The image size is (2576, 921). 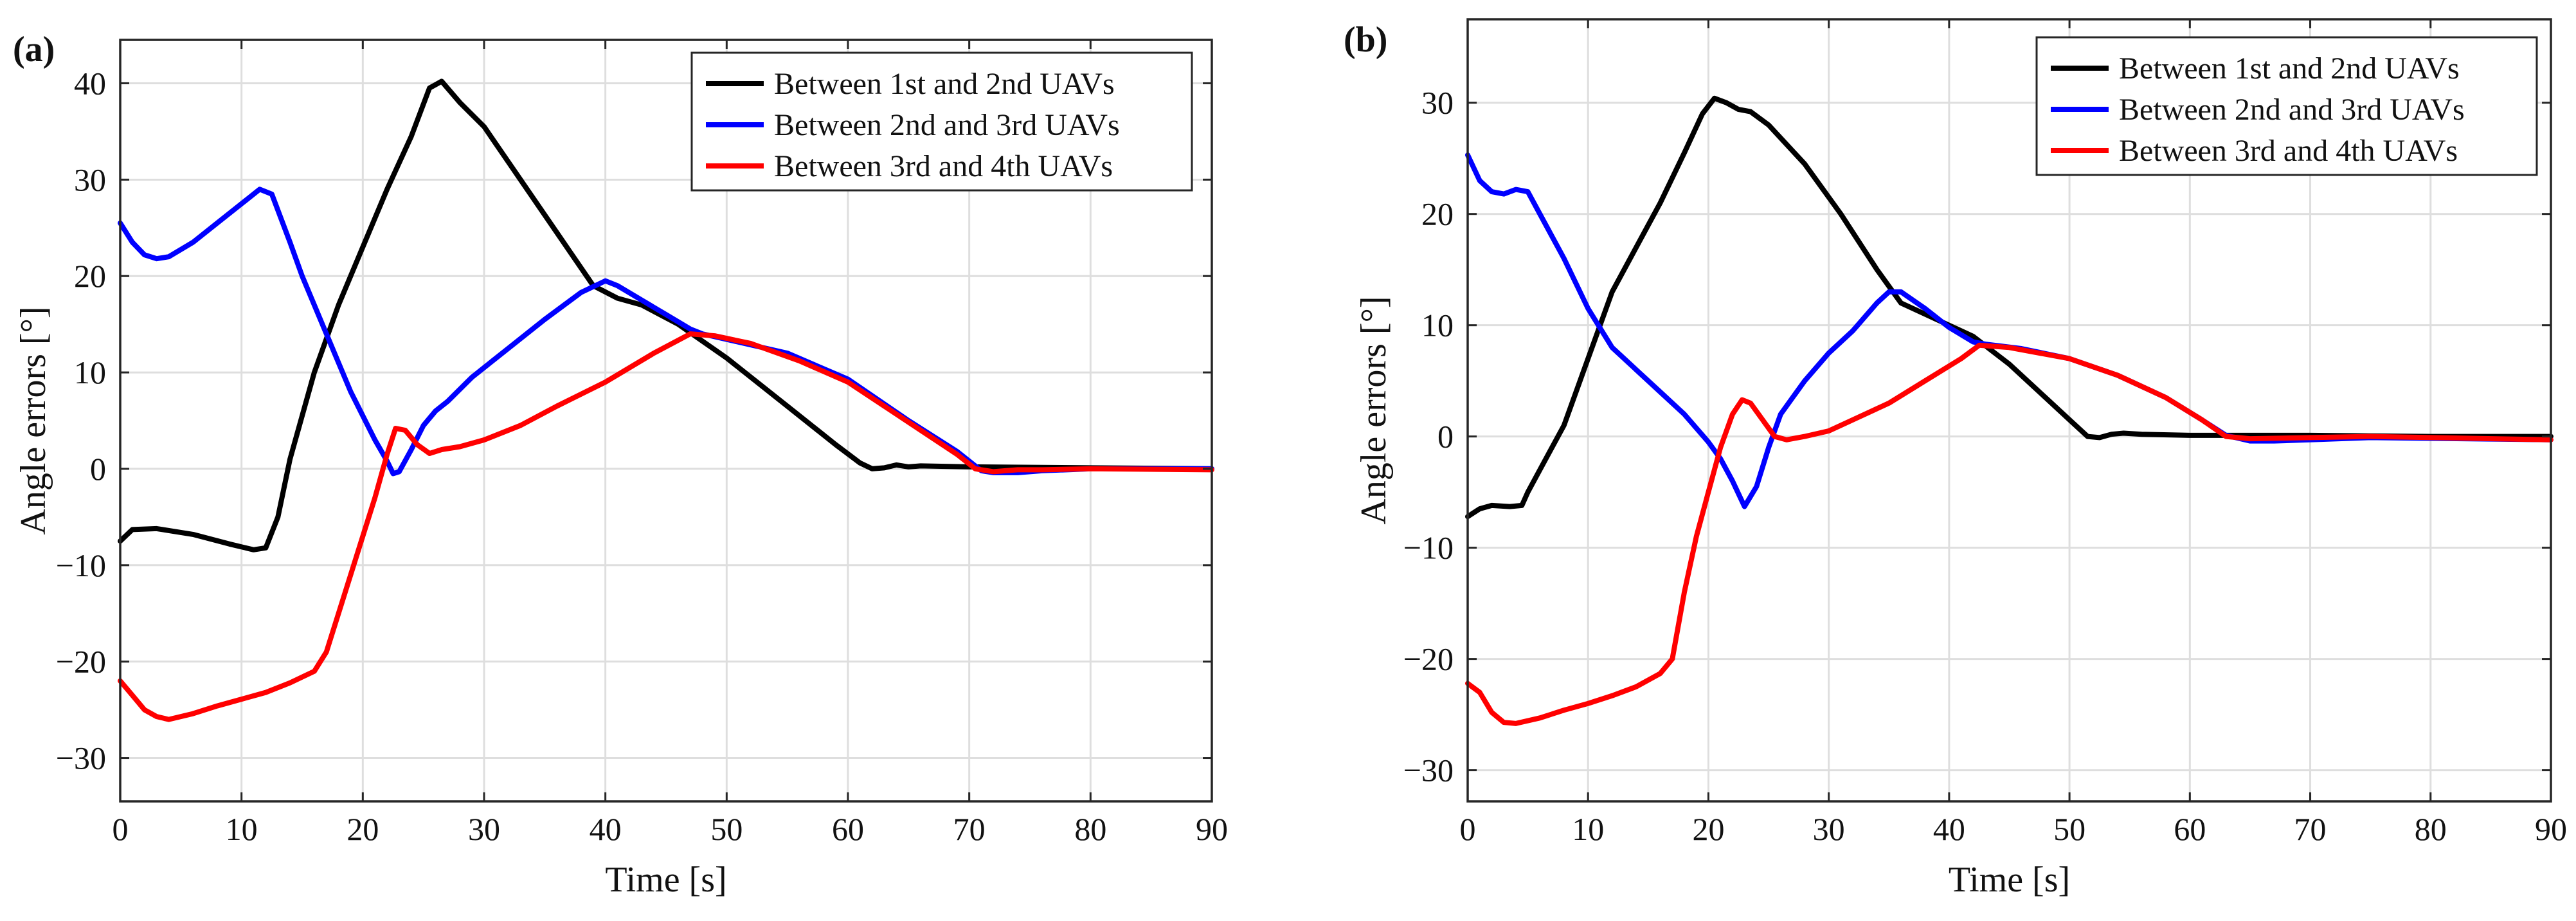 I want to click on series-line, so click(x=666, y=332).